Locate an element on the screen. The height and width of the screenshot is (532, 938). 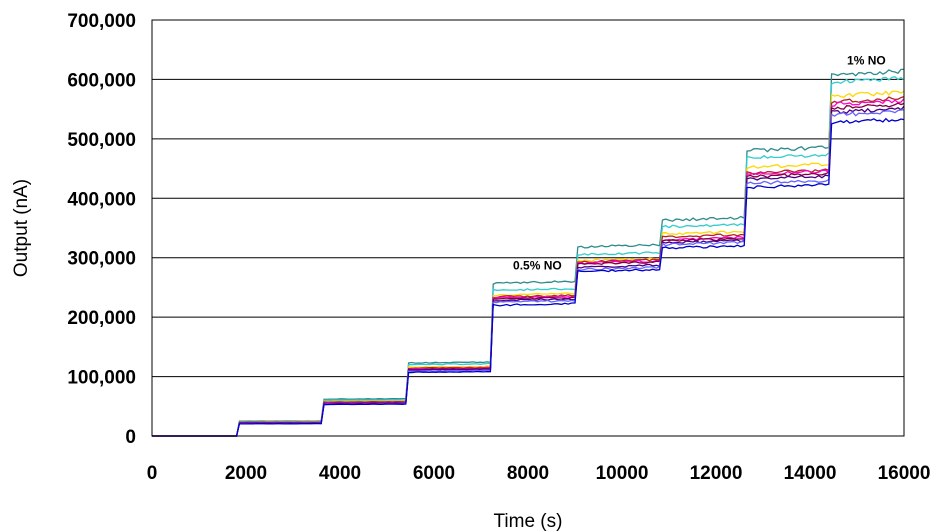
x-tick-label: 12000 is located at coordinates (716, 473).